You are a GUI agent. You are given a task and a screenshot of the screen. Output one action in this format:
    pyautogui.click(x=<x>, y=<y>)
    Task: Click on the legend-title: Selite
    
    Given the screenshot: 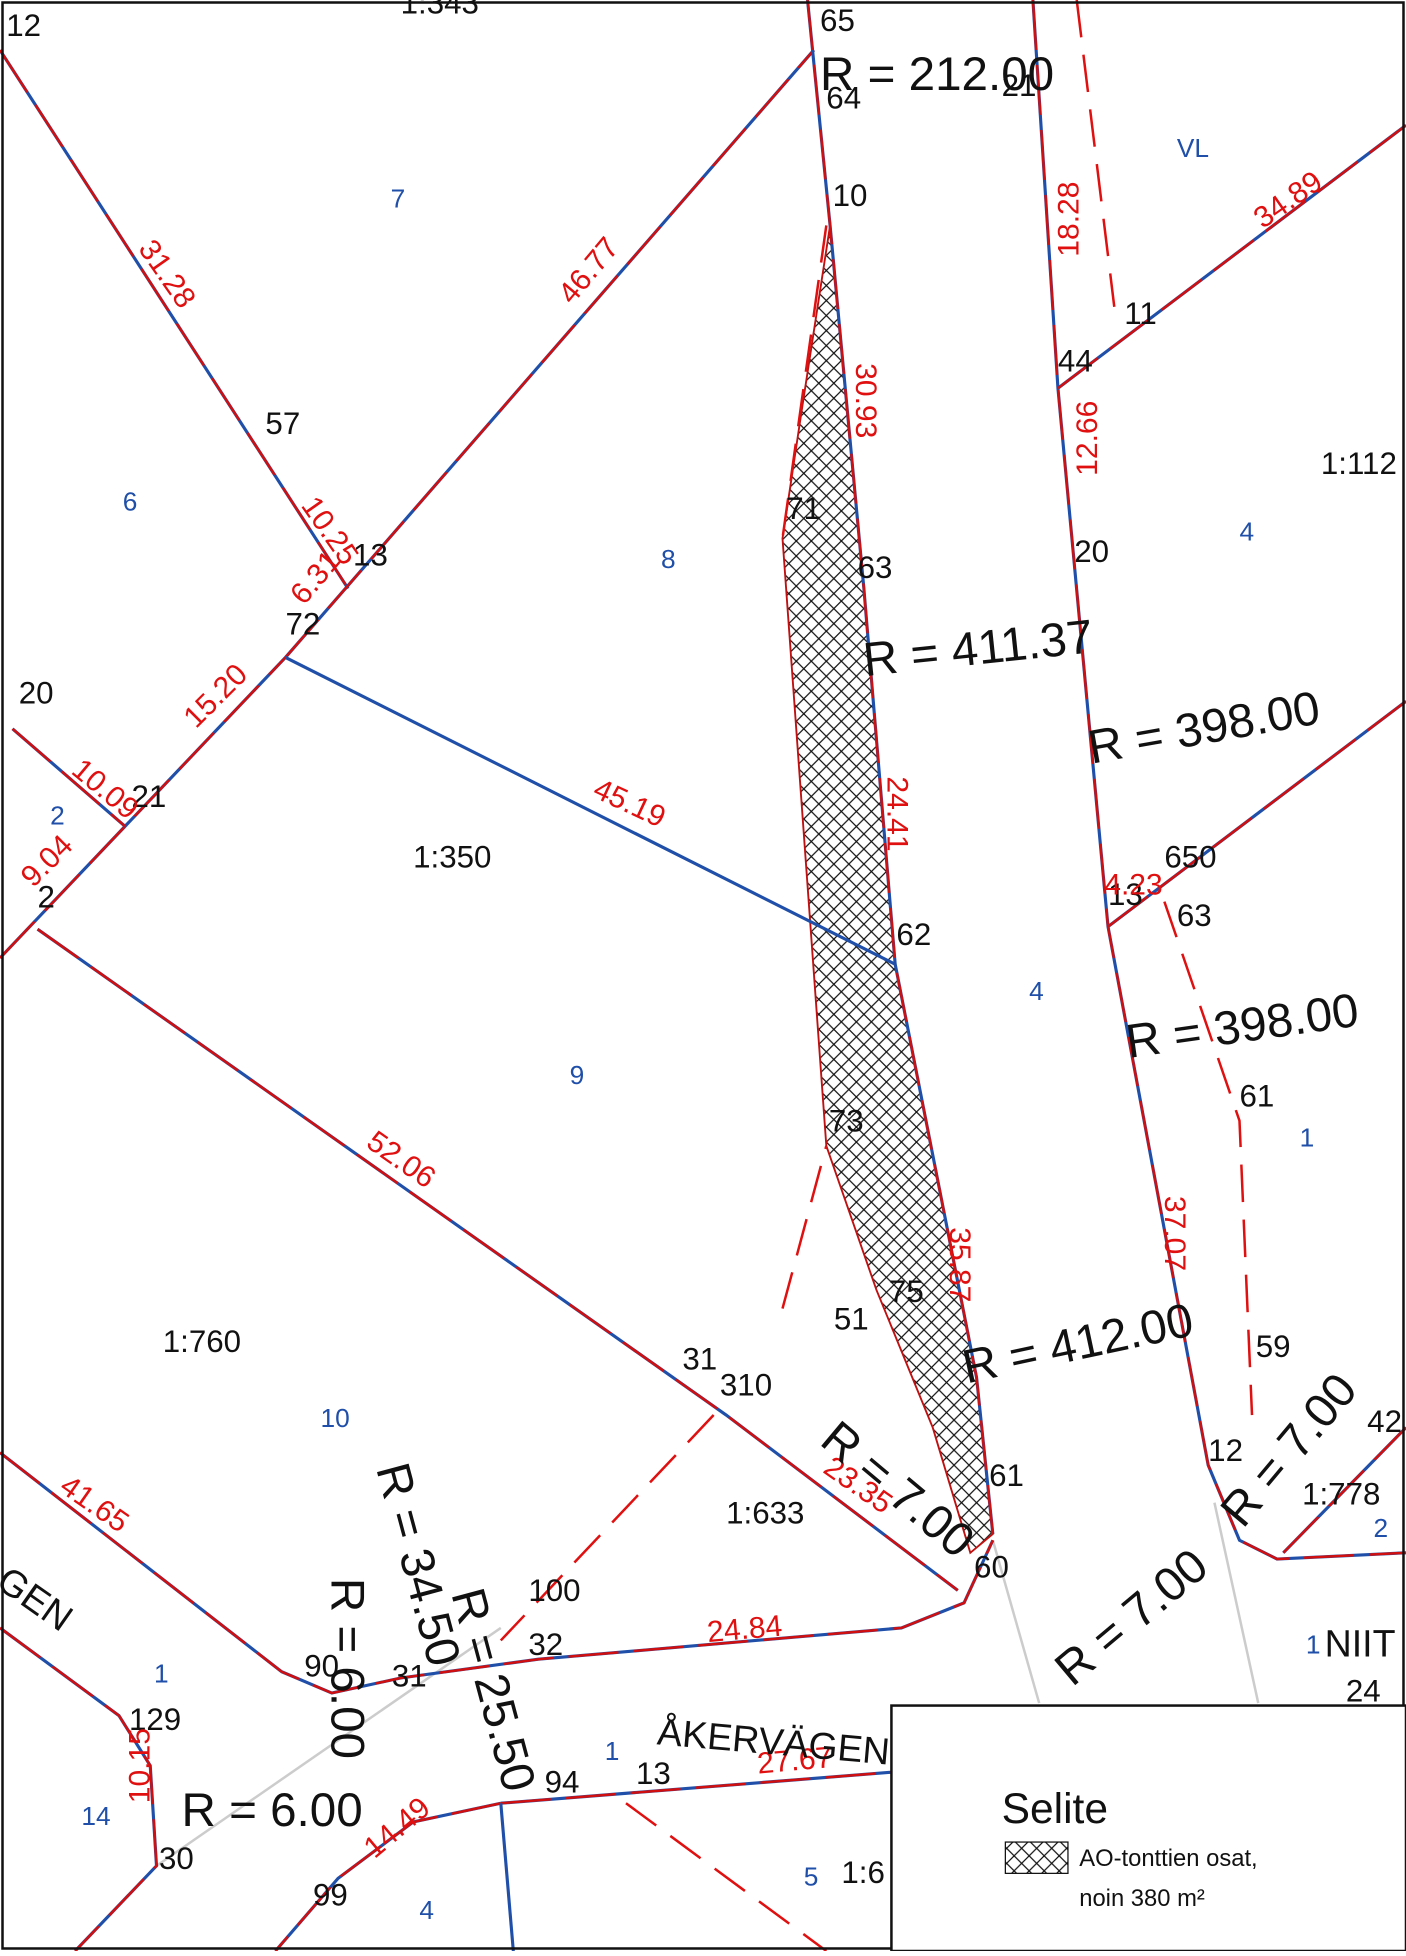 What is the action you would take?
    pyautogui.click(x=1055, y=1809)
    